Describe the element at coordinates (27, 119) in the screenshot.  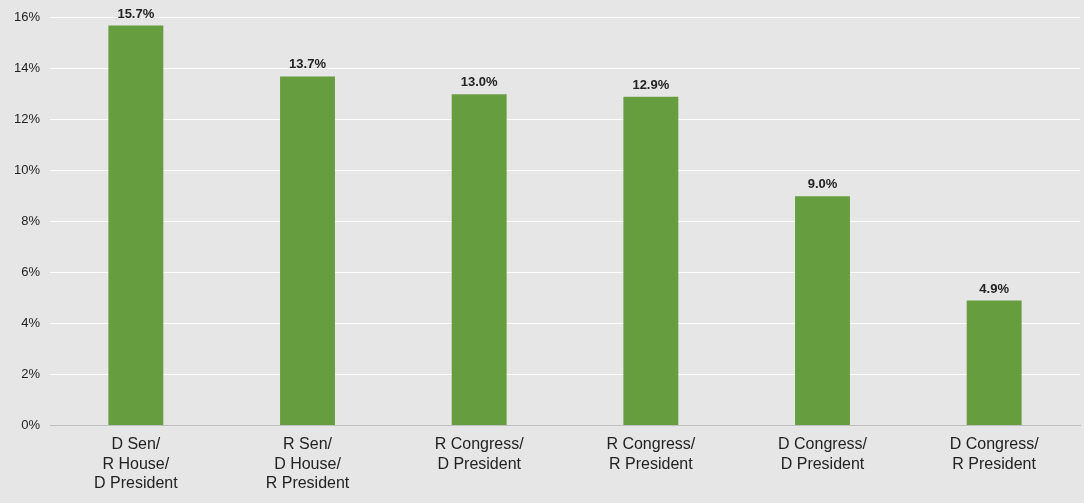
I see `y-tick-label: 12%` at that location.